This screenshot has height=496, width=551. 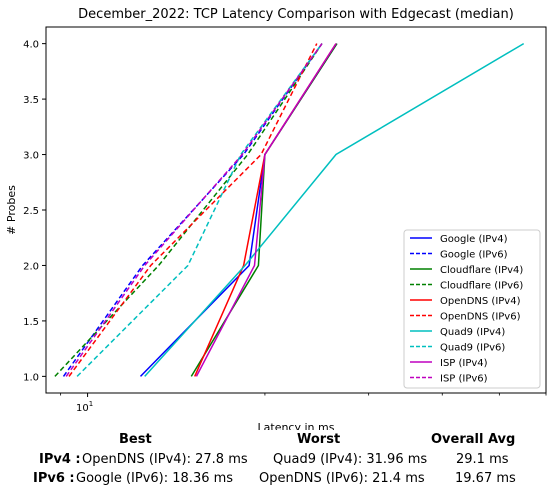 I want to click on legend-label-google-ipv6: Google (IPv6), so click(x=474, y=255).